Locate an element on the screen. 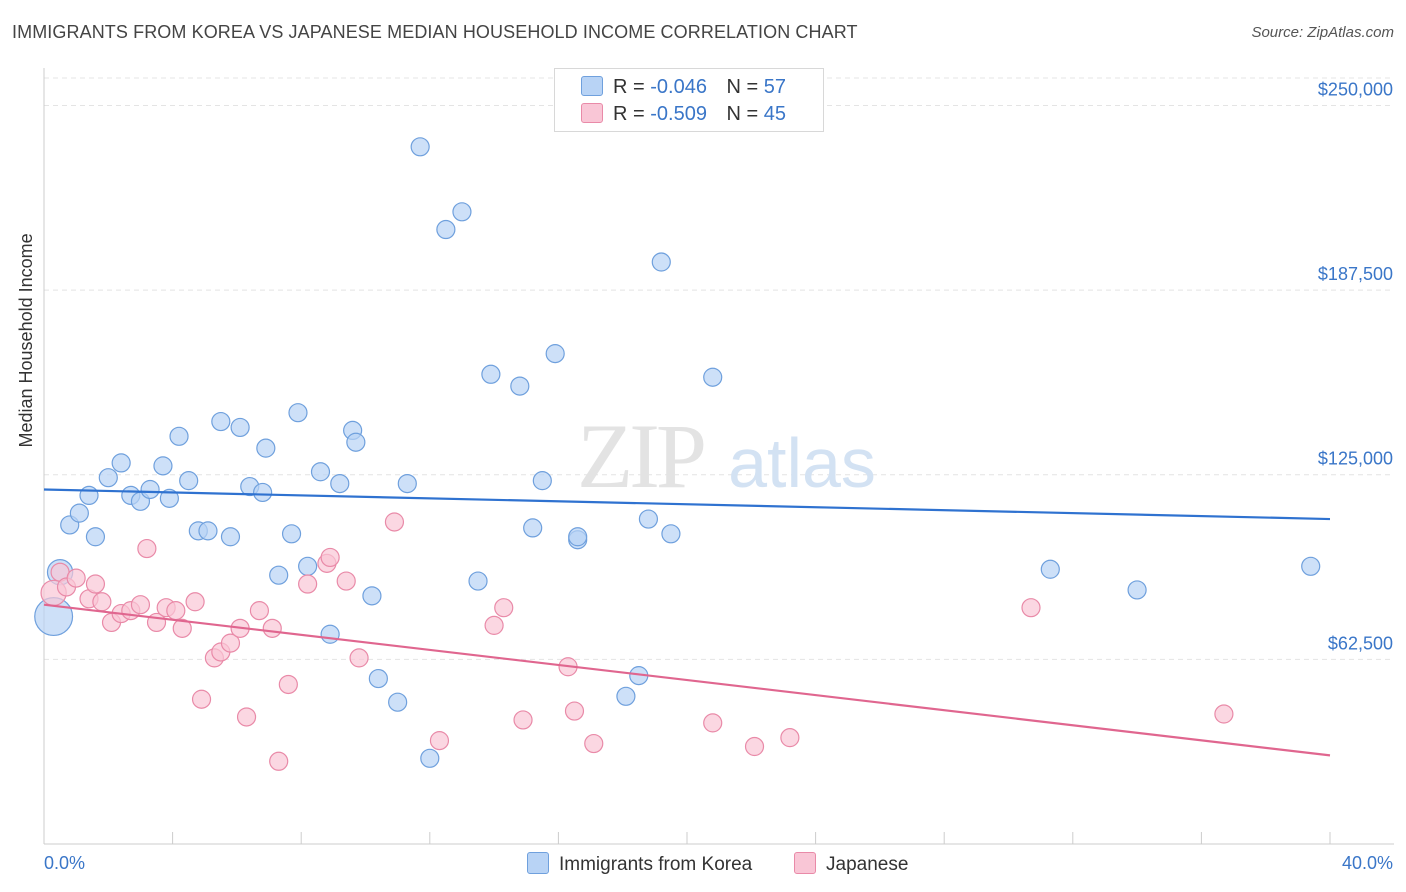  y-tick-label: $187,500 is located at coordinates (1355, 274).